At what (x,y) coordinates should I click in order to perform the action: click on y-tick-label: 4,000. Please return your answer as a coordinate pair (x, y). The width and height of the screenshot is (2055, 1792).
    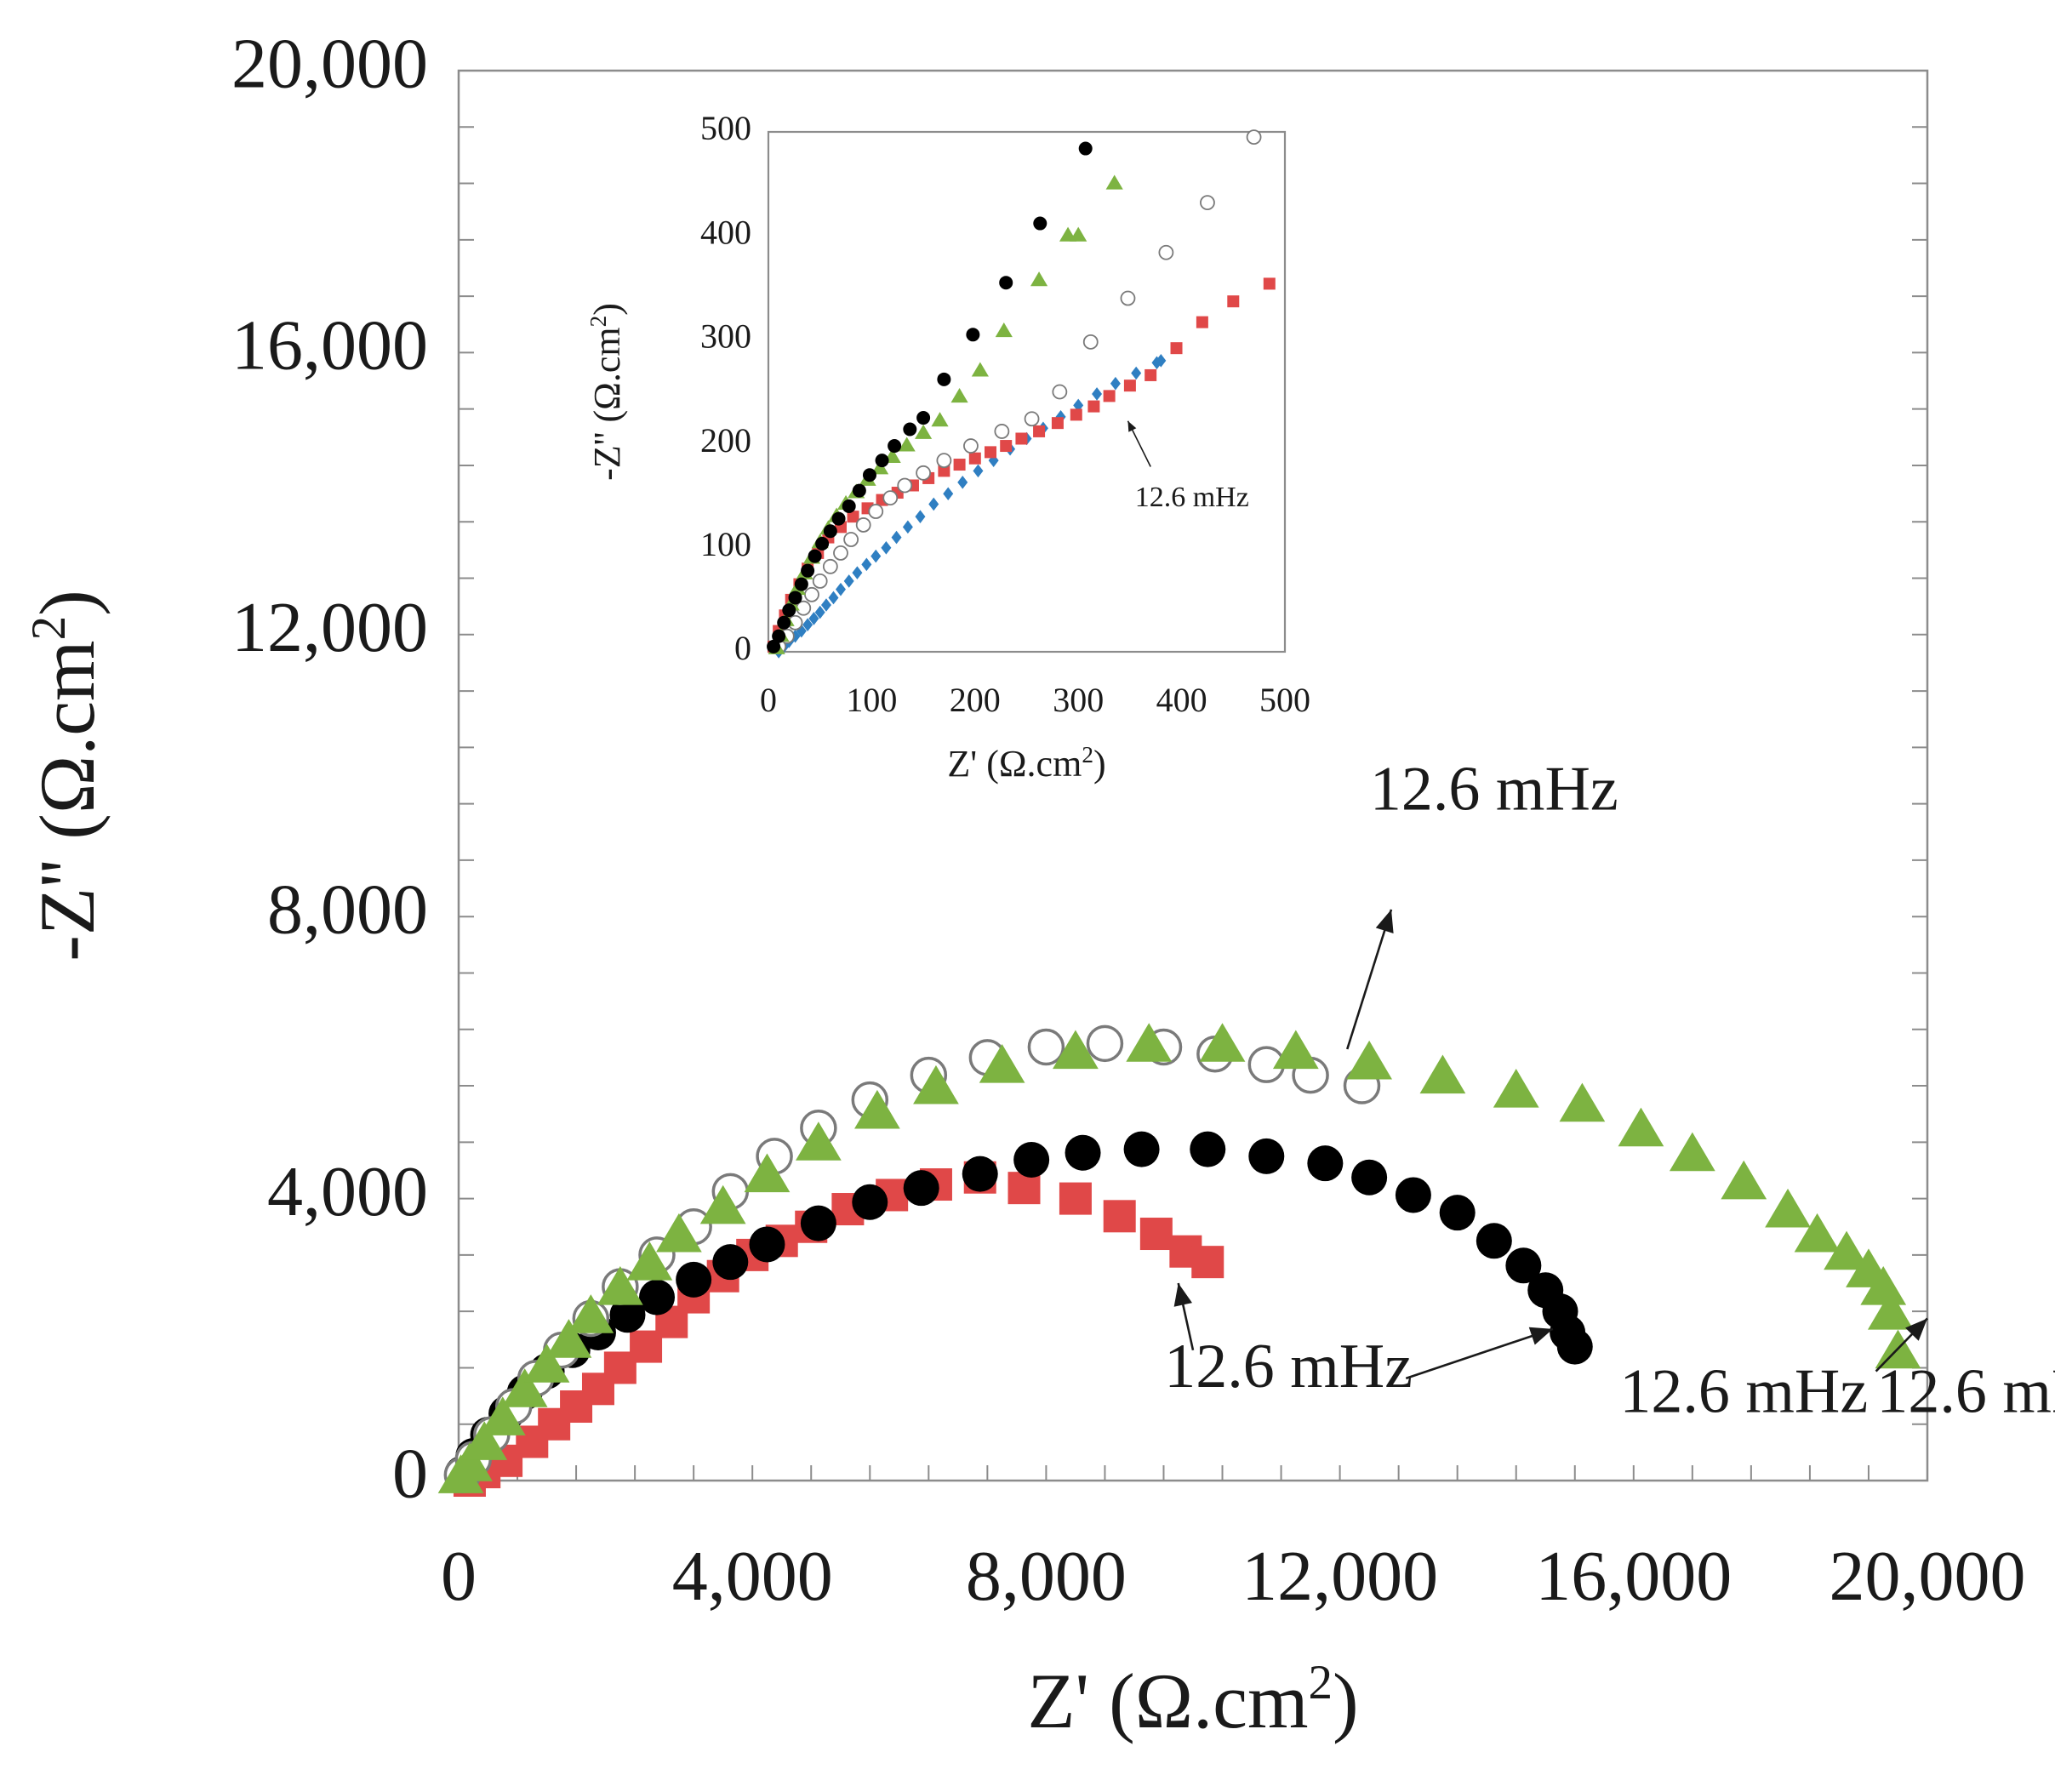
    Looking at the image, I should click on (347, 1191).